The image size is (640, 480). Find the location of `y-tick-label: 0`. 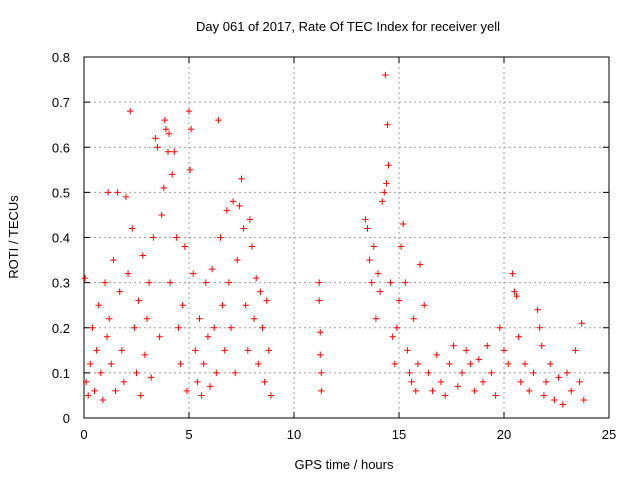

y-tick-label: 0 is located at coordinates (66, 418).